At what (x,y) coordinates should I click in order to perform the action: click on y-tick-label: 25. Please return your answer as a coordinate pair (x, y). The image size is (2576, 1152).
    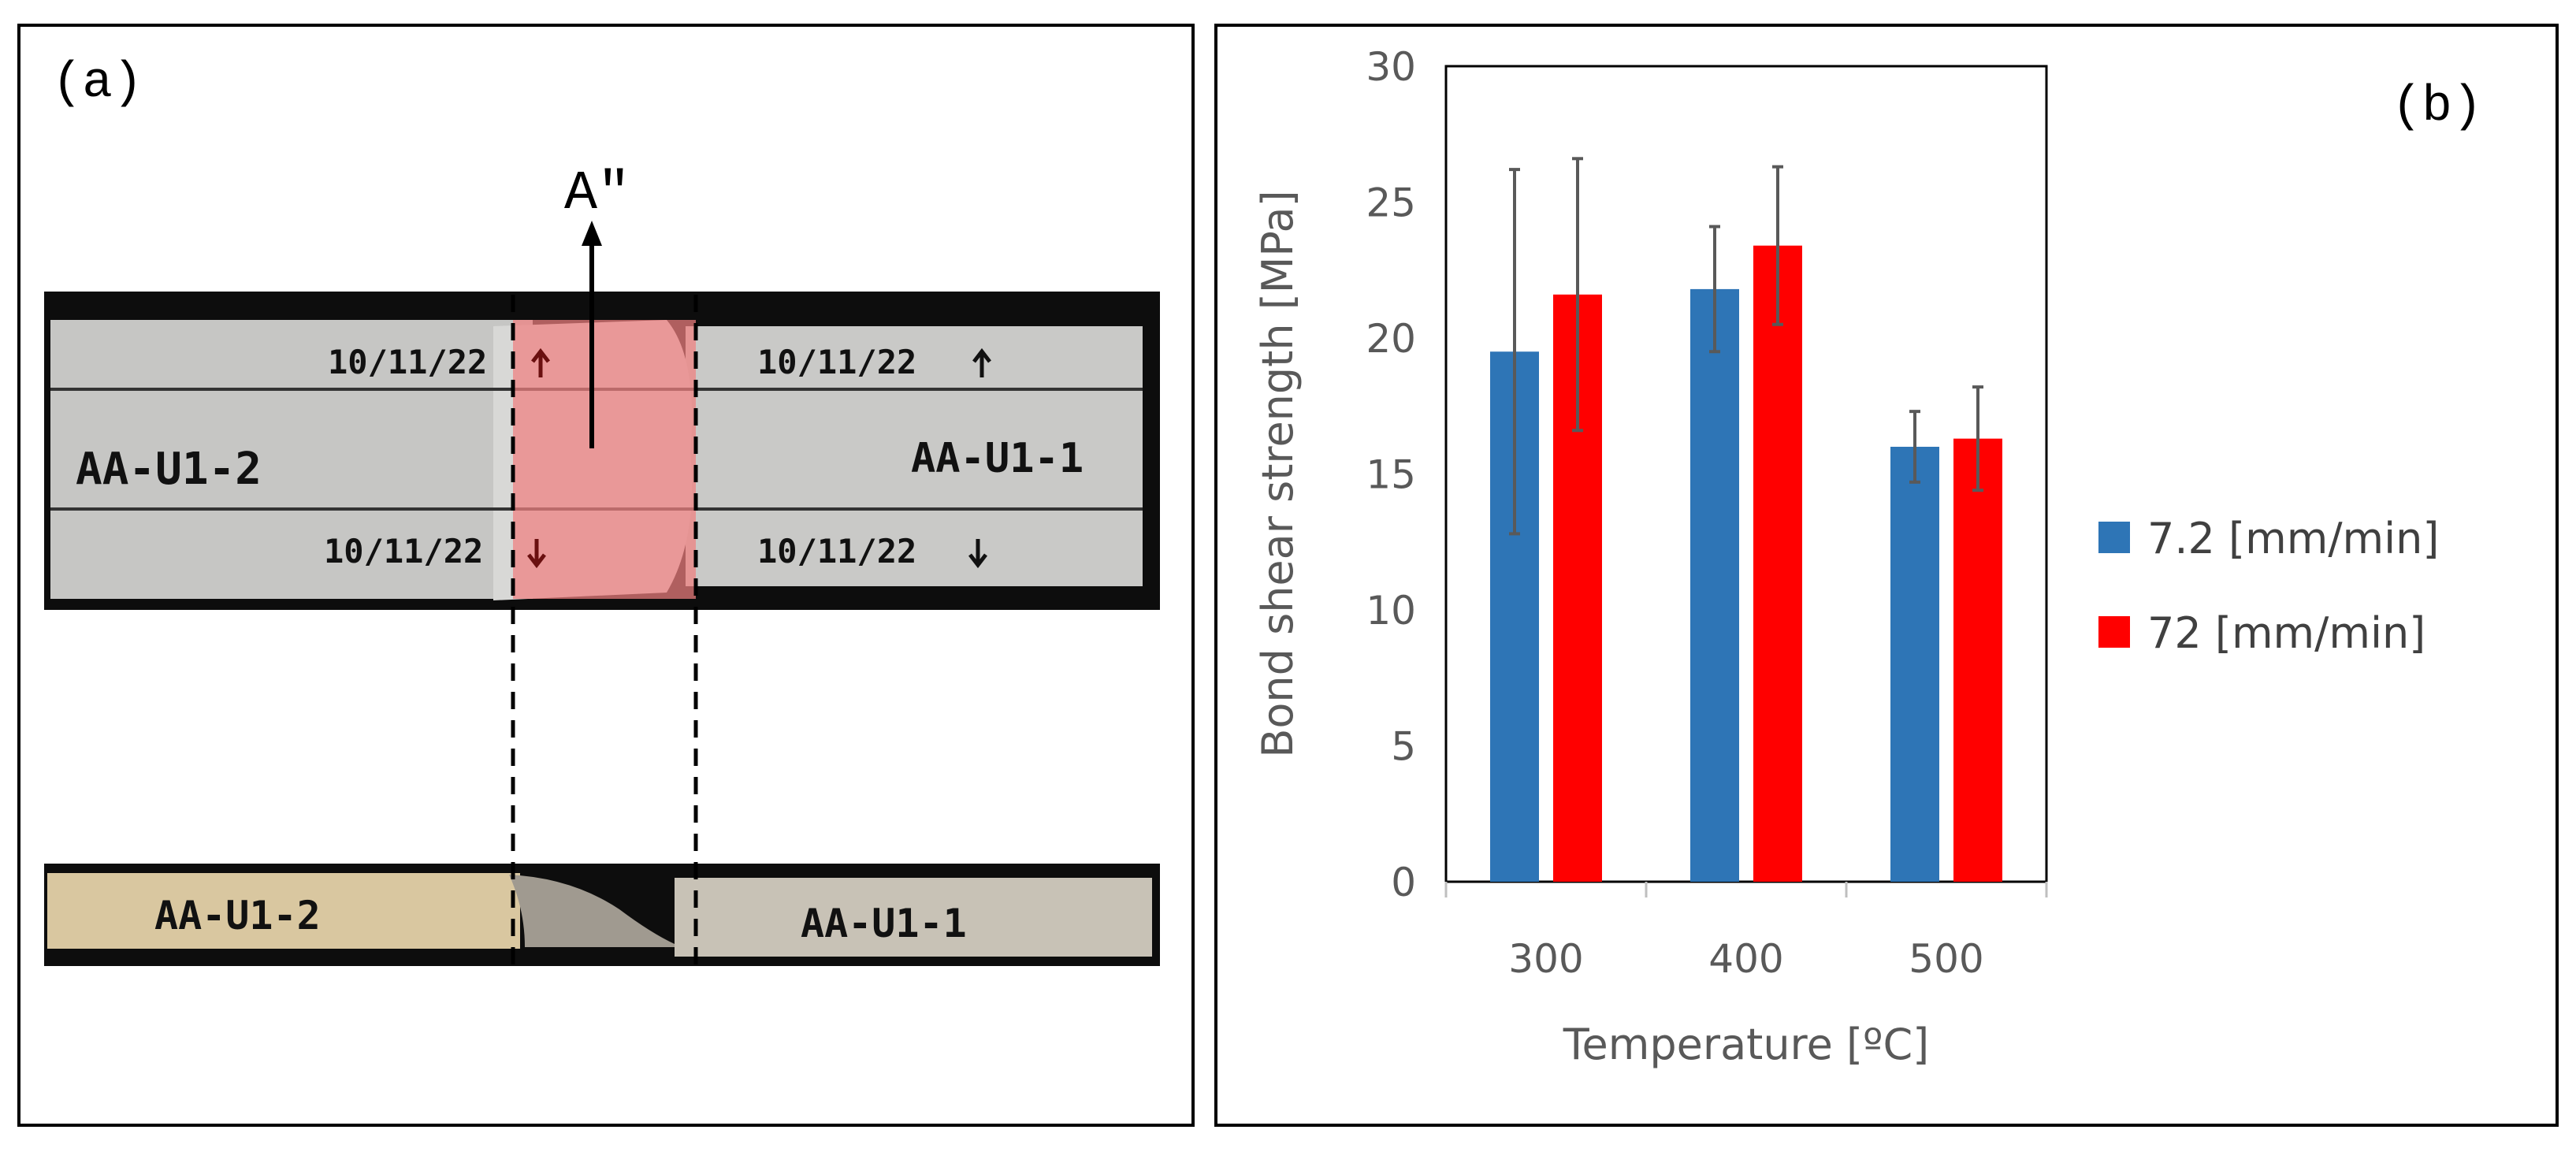
    Looking at the image, I should click on (1391, 203).